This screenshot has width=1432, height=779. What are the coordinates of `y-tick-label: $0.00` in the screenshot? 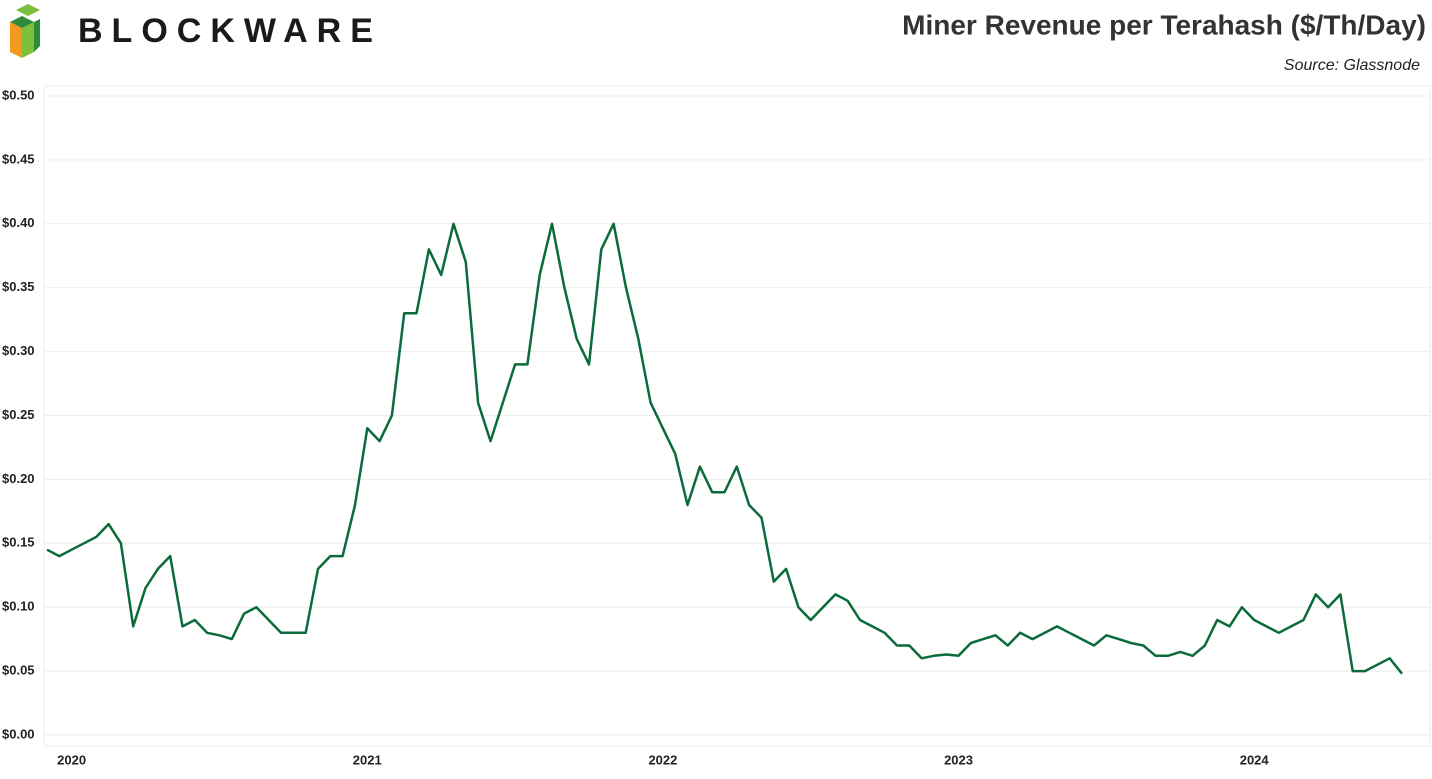 It's located at (18, 733).